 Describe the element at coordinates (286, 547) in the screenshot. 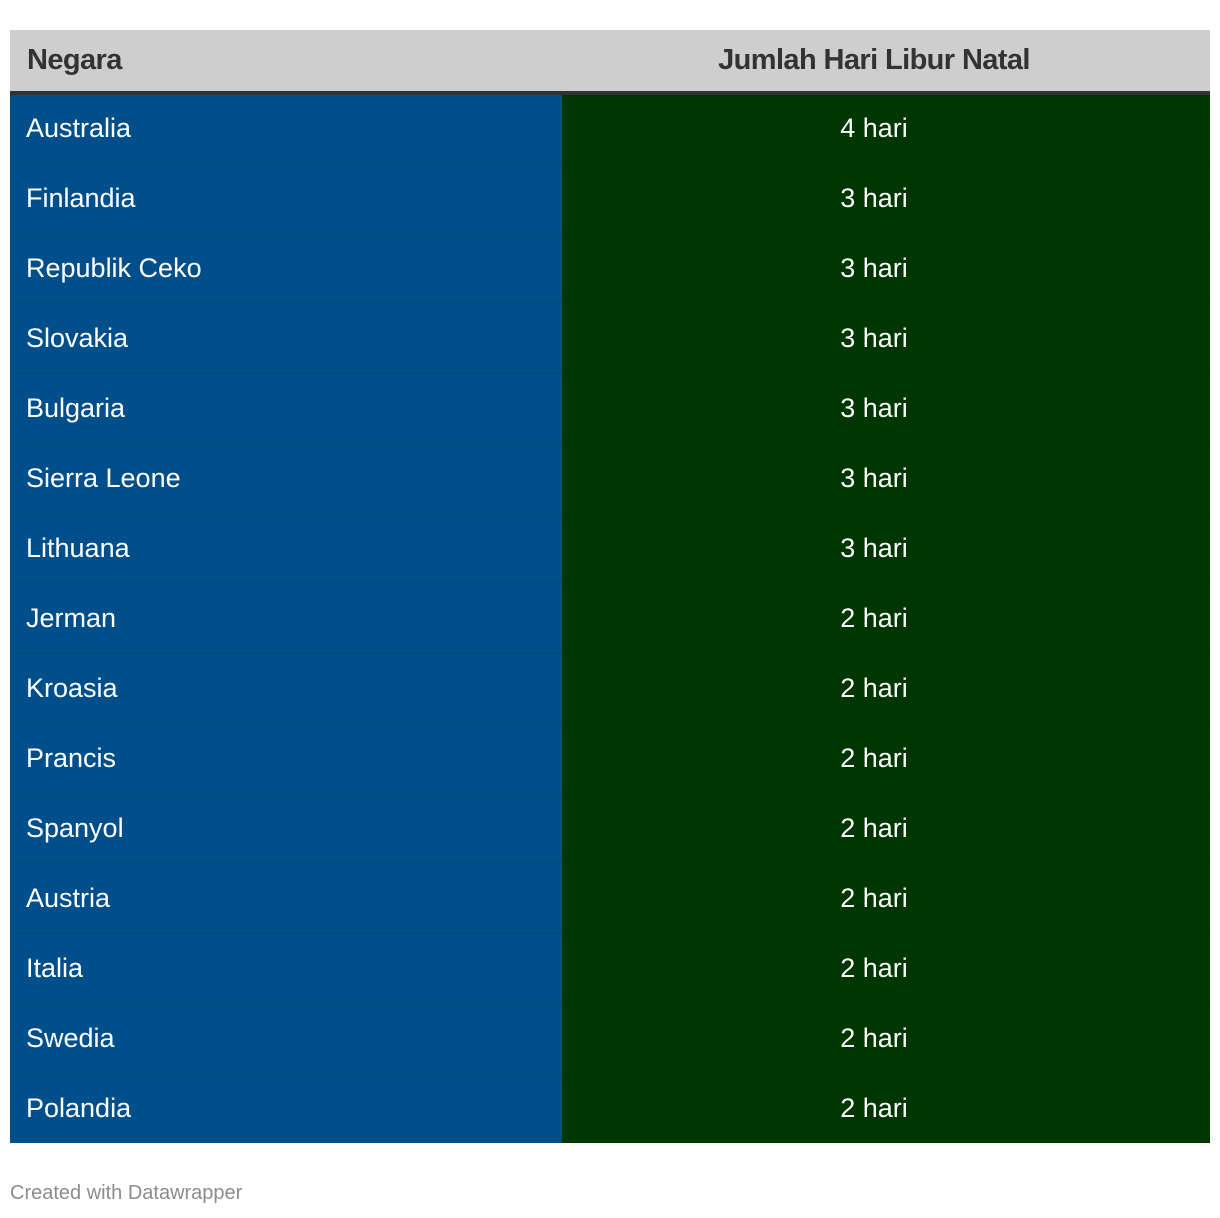

I see `cell-country: Lithuana` at that location.